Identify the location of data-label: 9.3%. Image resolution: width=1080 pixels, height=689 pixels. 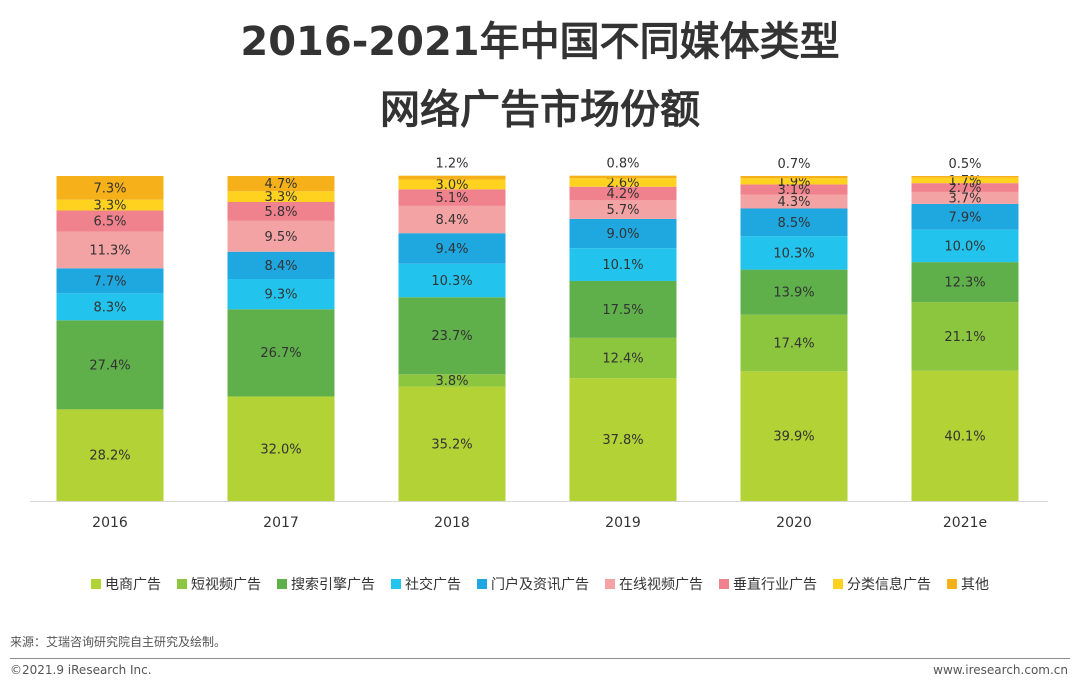
(280, 295).